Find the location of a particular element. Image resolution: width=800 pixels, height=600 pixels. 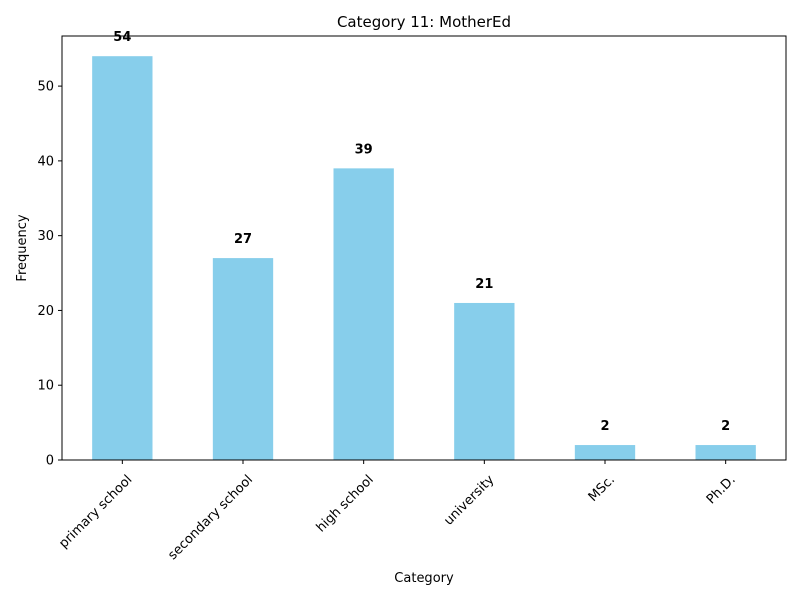

data-label: 39 is located at coordinates (364, 149).